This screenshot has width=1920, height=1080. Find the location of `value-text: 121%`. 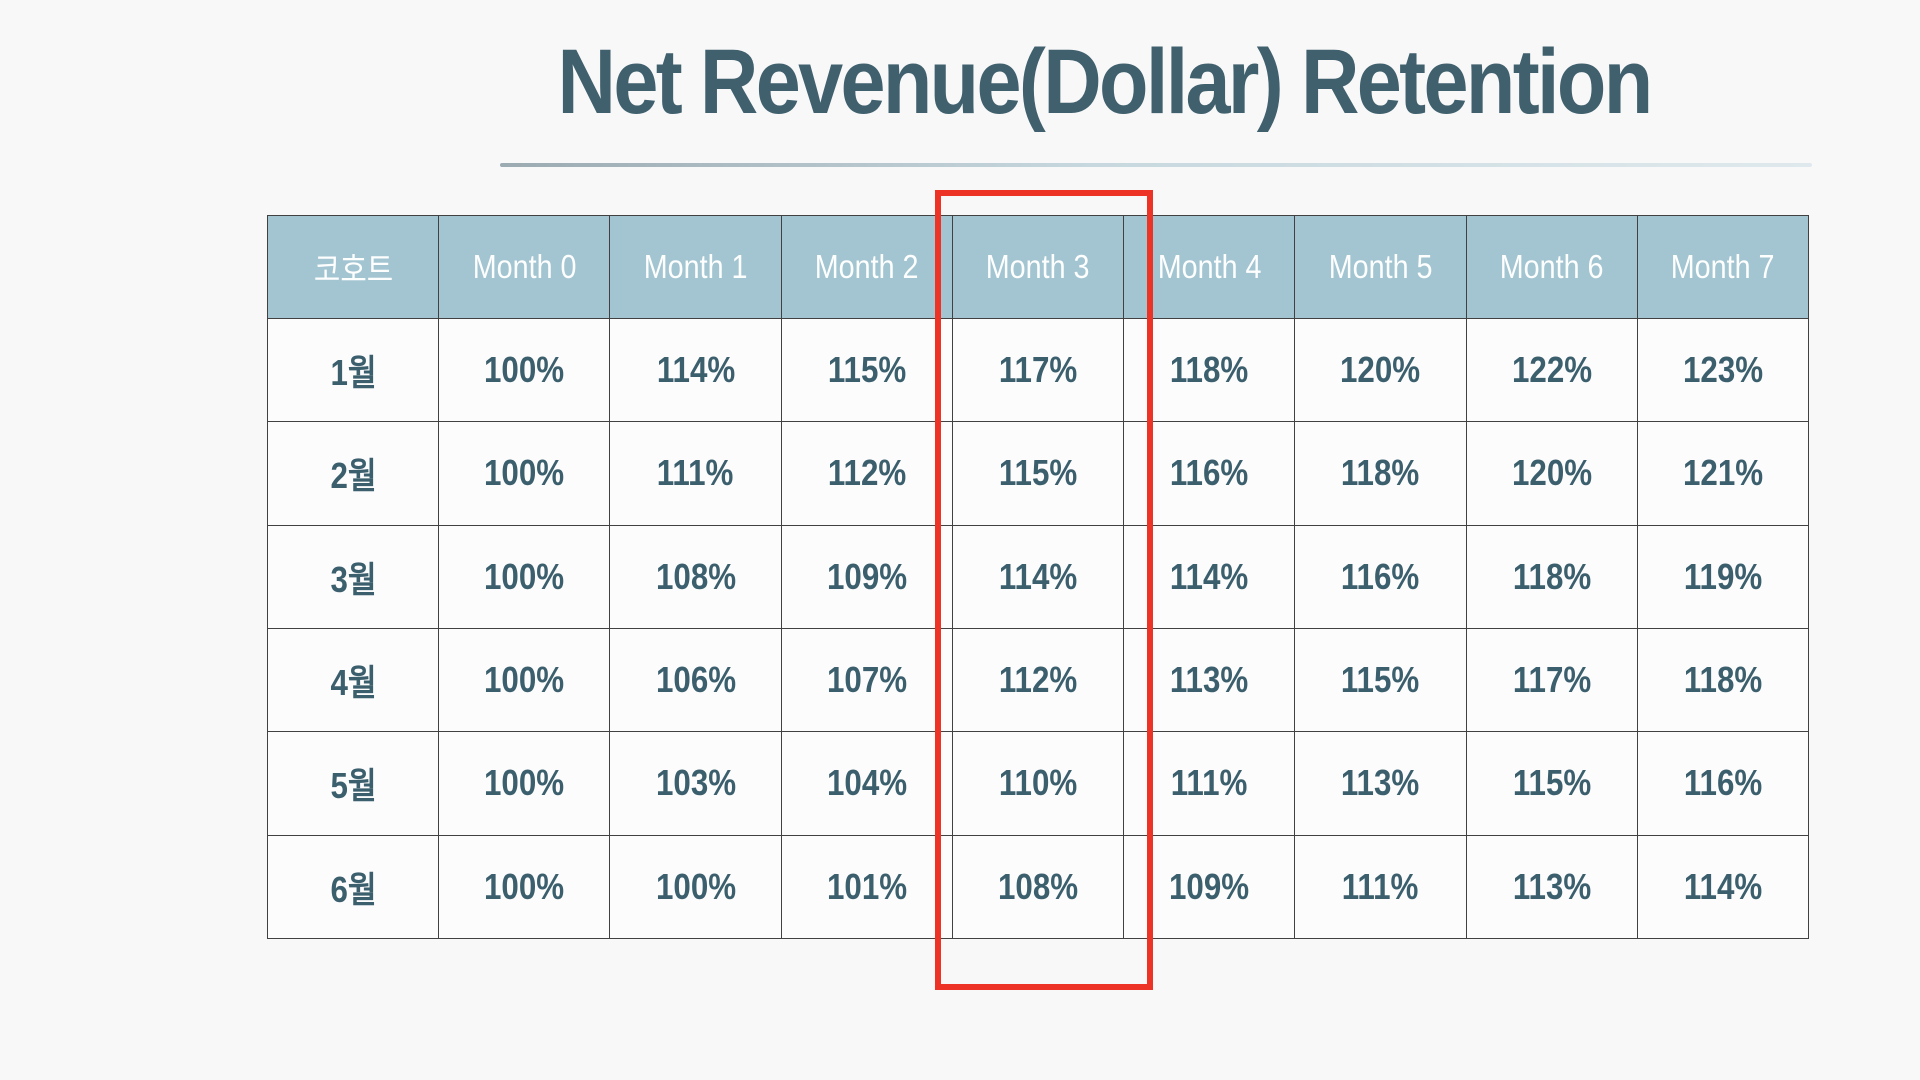

value-text: 121% is located at coordinates (1722, 473).